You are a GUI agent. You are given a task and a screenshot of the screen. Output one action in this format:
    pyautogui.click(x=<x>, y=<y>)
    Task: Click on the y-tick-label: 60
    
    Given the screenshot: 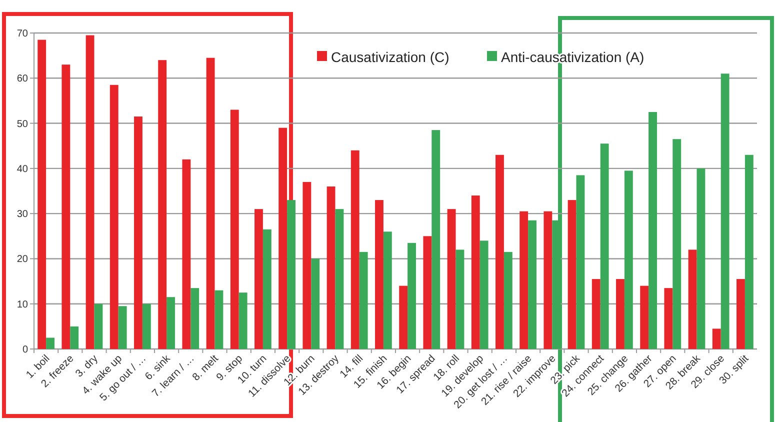 What is the action you would take?
    pyautogui.click(x=22, y=79)
    